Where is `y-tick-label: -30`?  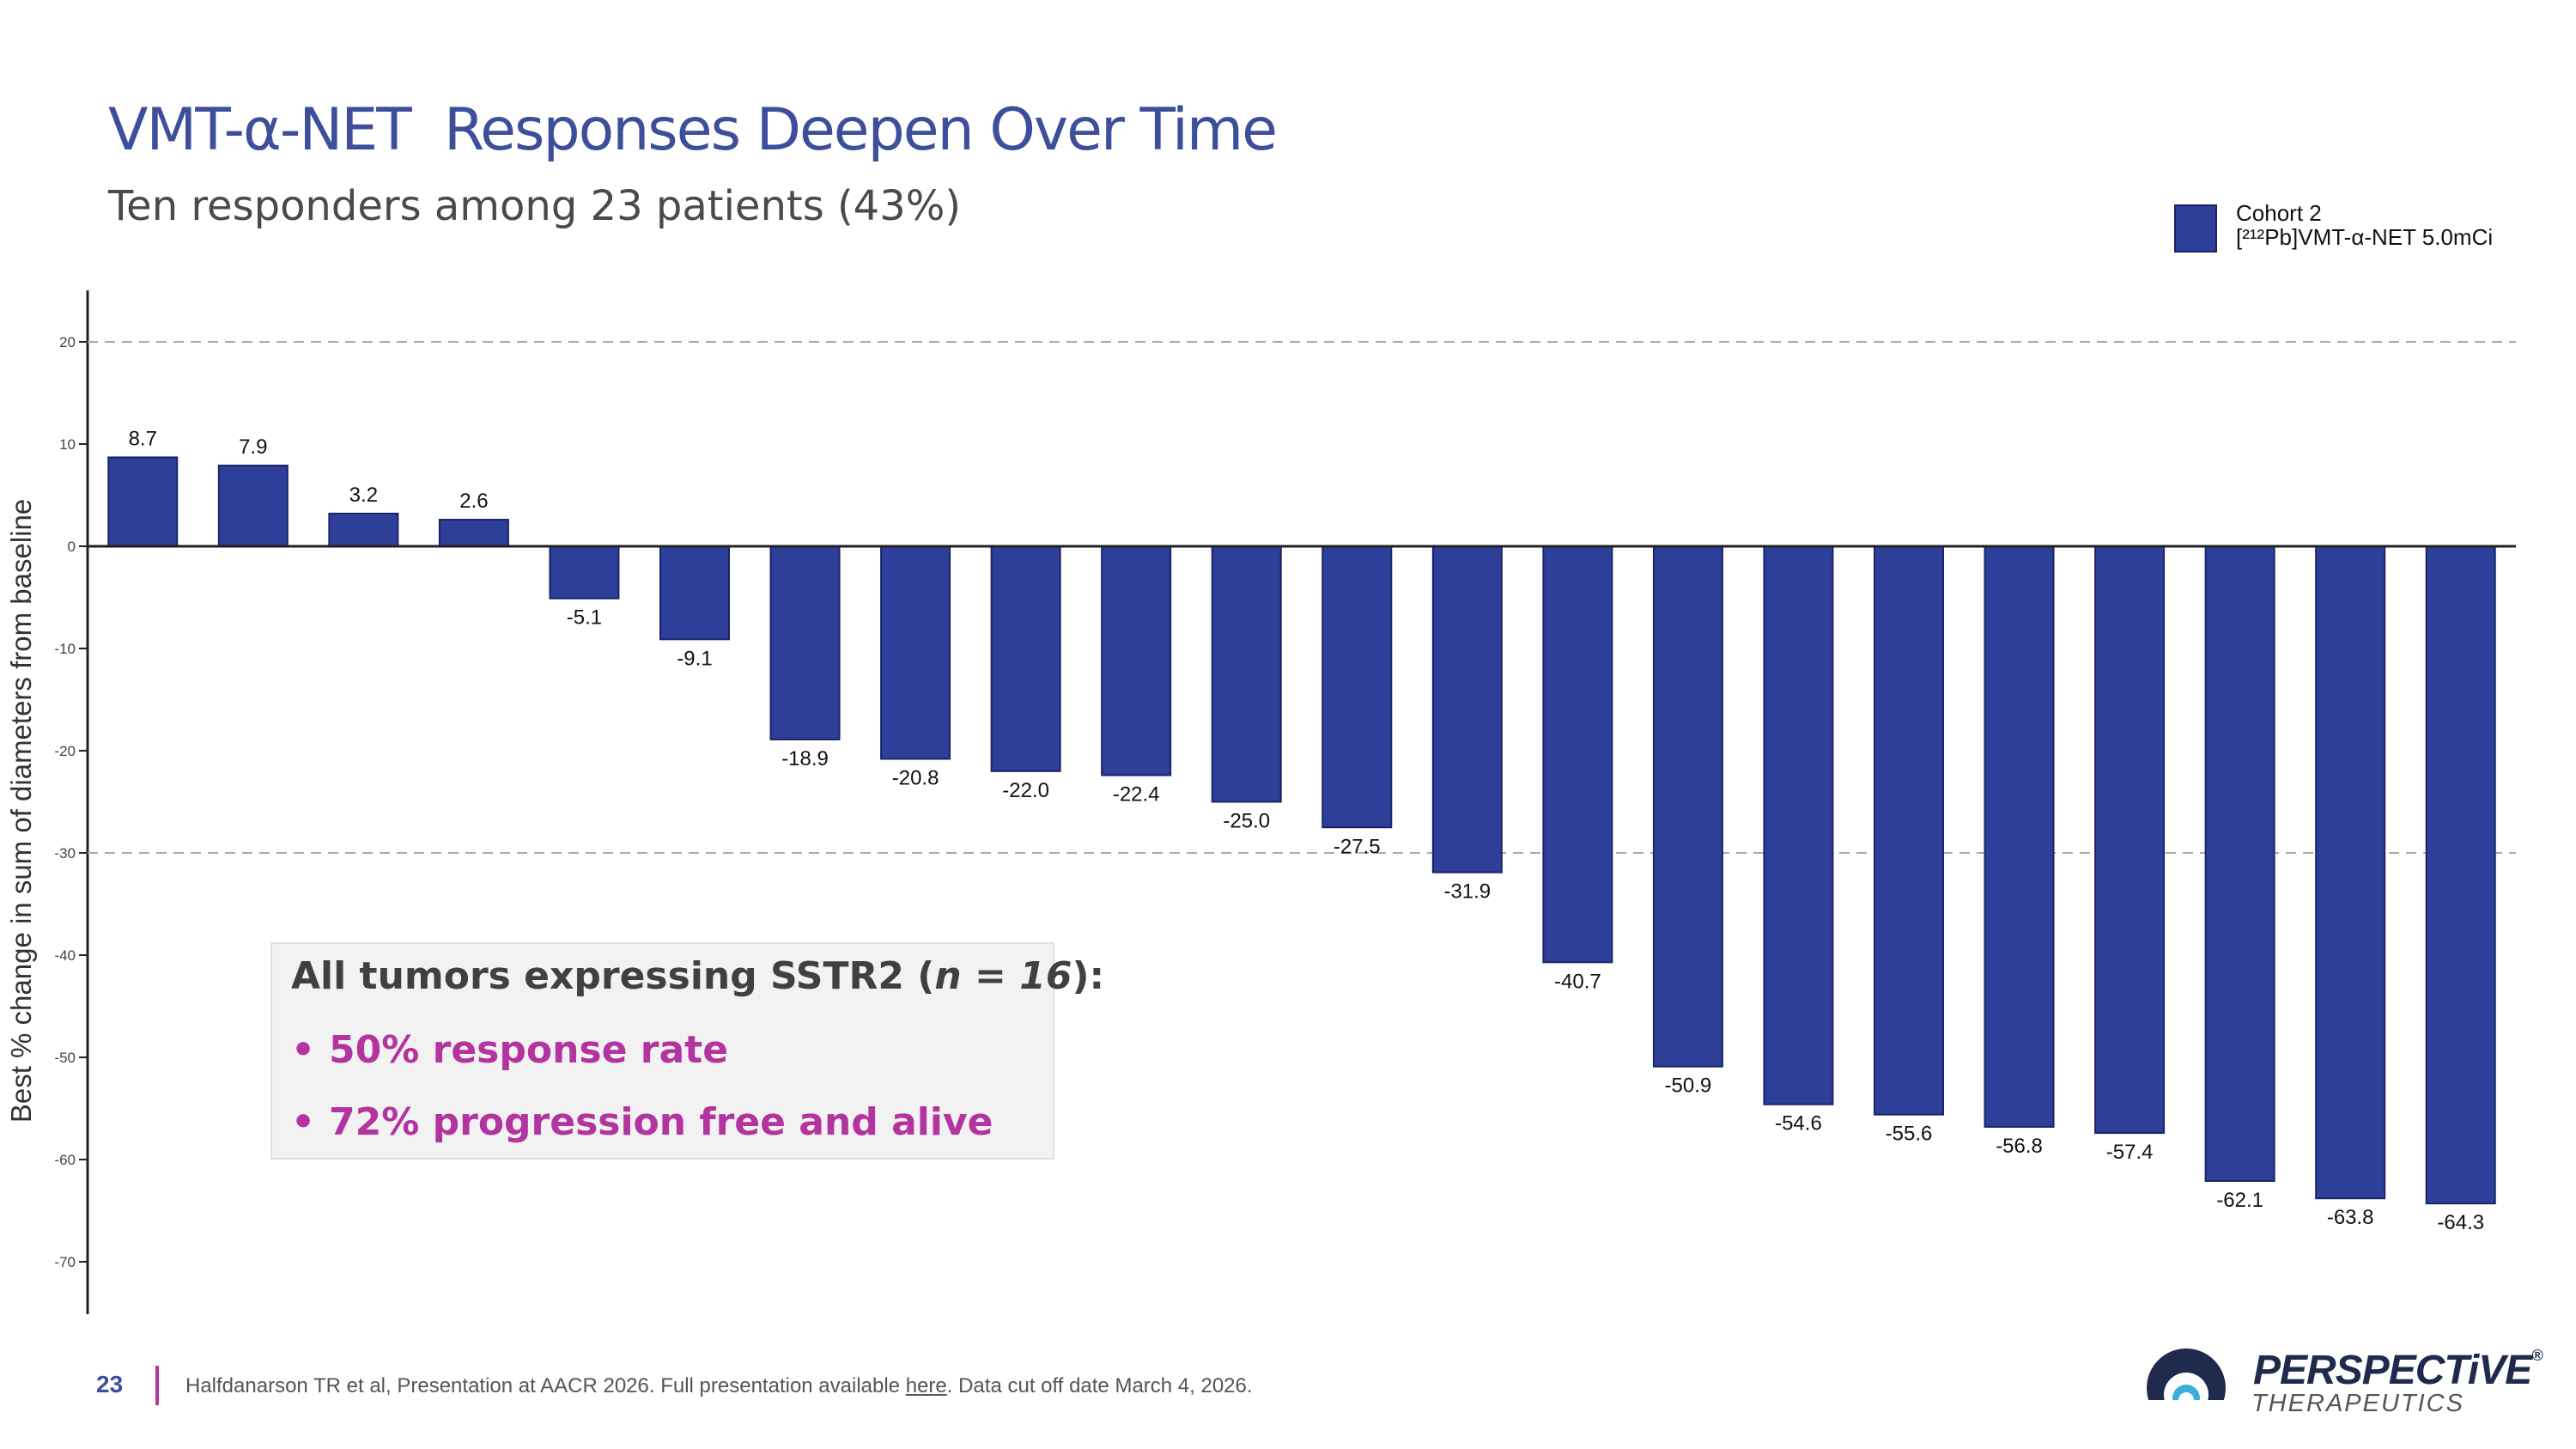 y-tick-label: -30 is located at coordinates (65, 853).